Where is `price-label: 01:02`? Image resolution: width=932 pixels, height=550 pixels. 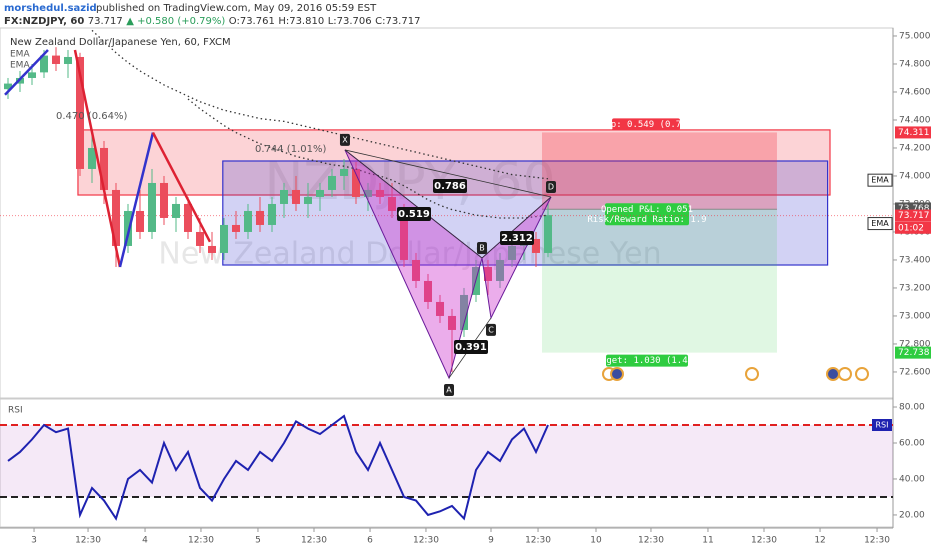 price-label: 01:02 is located at coordinates (911, 228).